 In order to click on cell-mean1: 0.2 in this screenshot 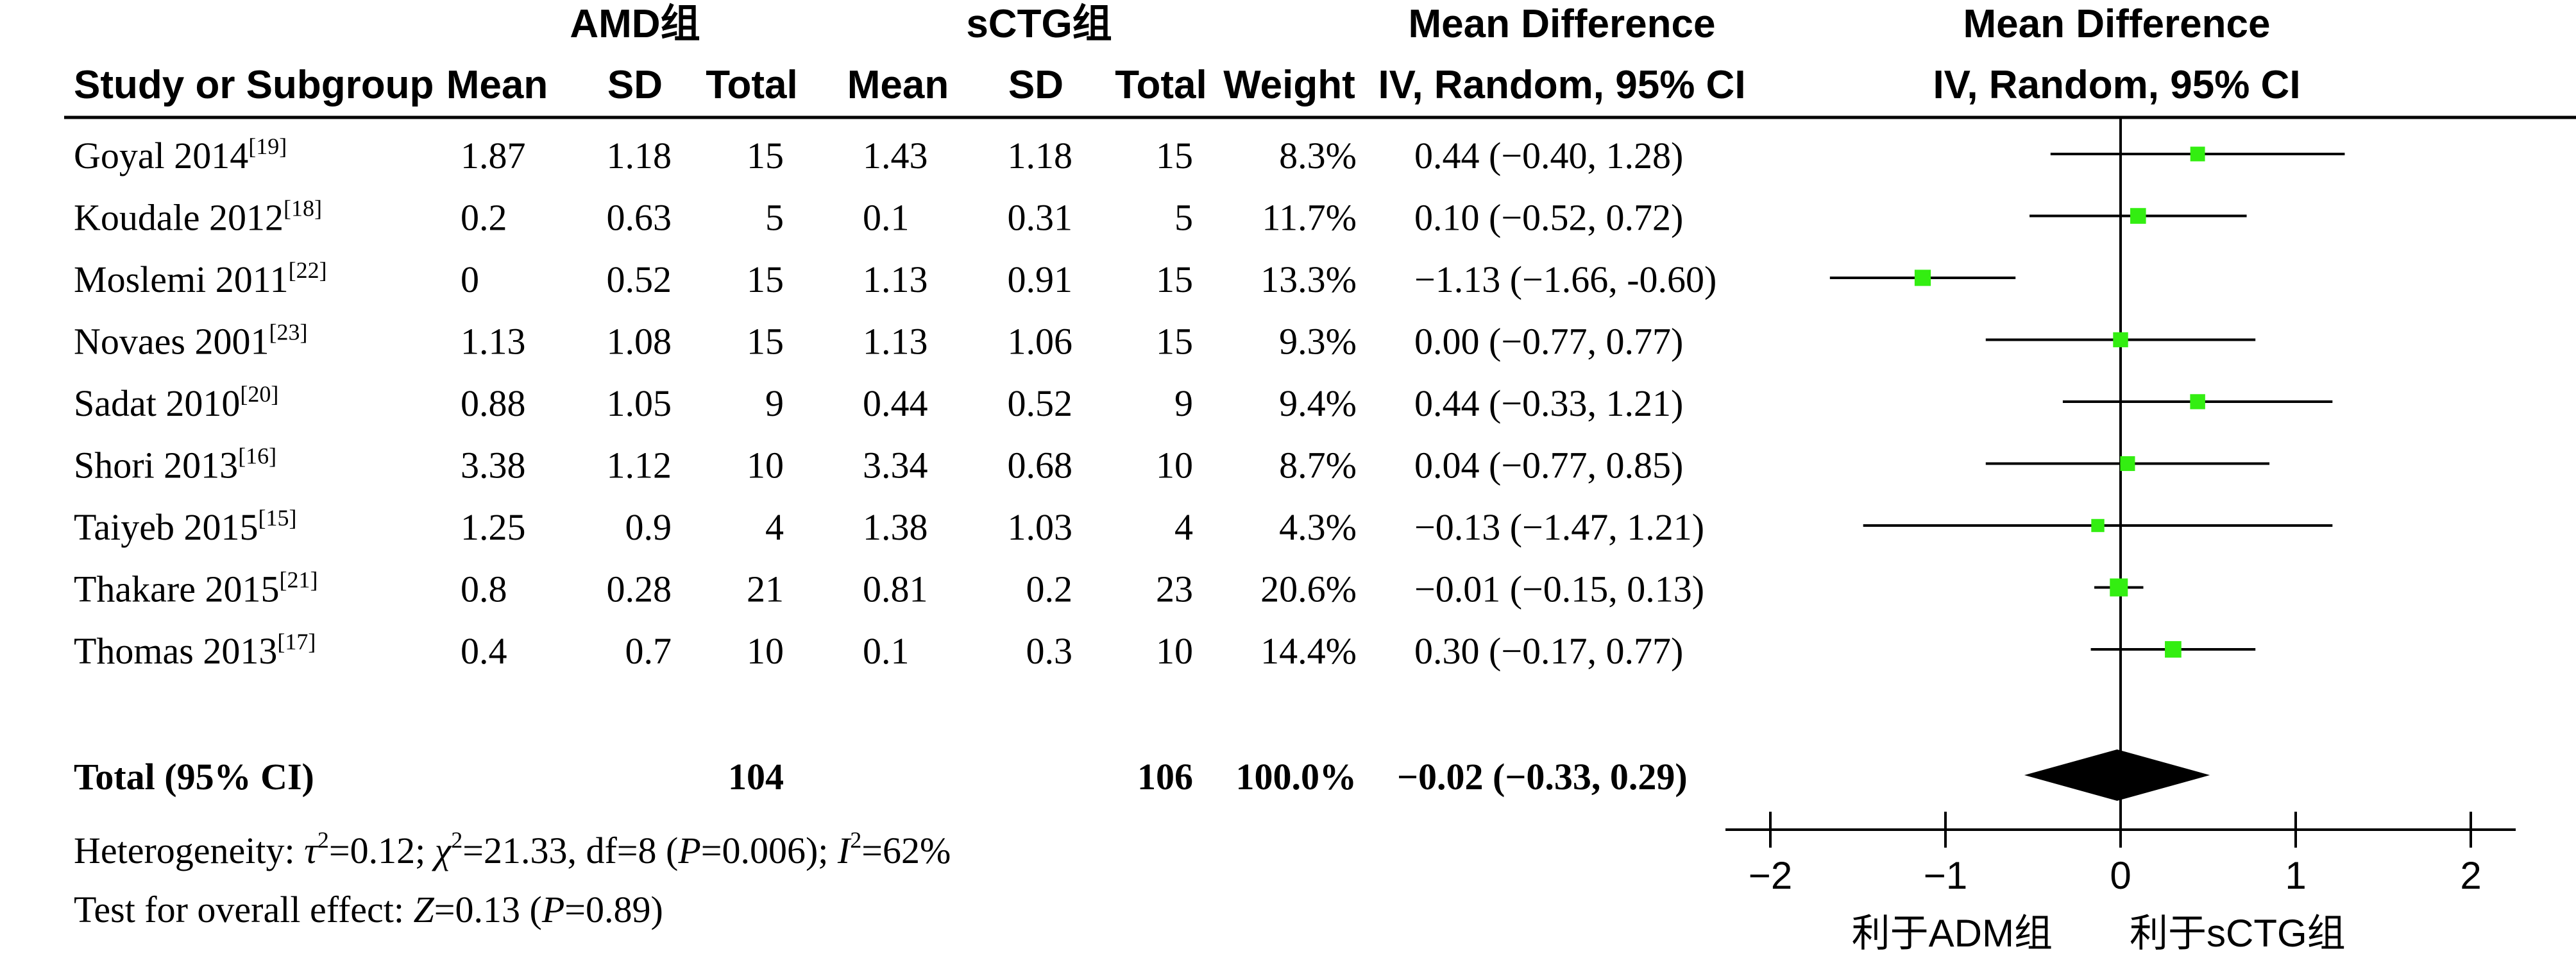, I will do `click(484, 218)`.